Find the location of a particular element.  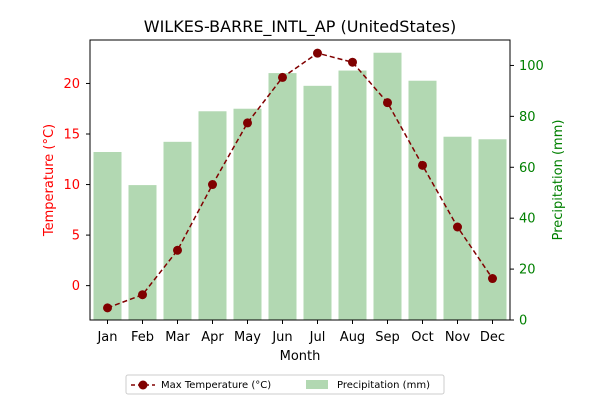

right-tick-label: 0 is located at coordinates (523, 321).